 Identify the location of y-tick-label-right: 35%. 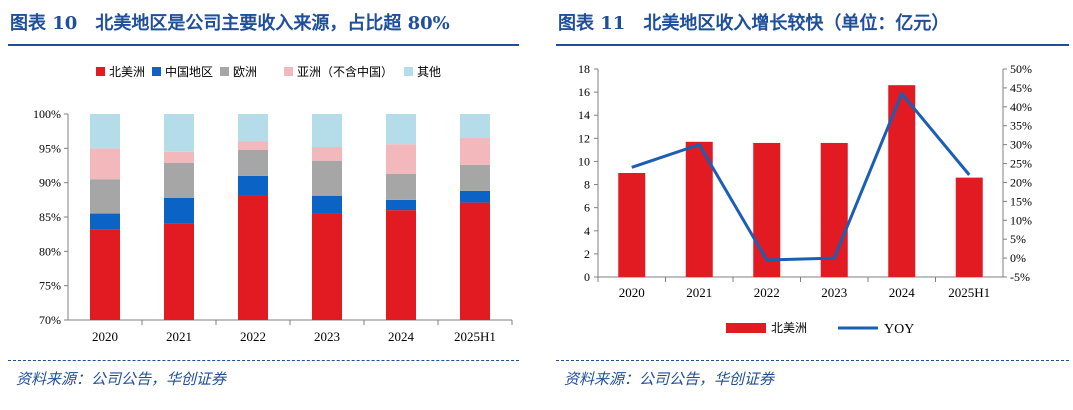
(1021, 126).